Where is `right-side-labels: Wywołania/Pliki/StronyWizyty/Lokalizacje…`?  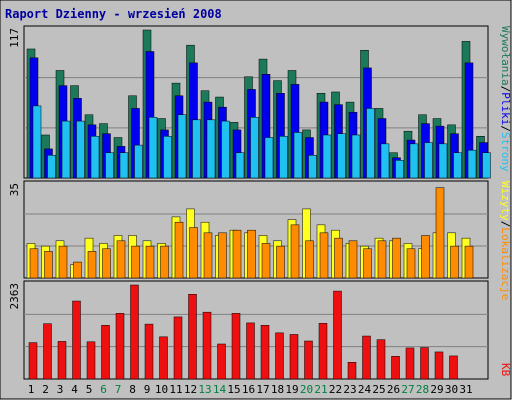
right-side-labels: Wywołania/Pliki/StronyWizyty/Lokalizacje… is located at coordinates (505, 201).